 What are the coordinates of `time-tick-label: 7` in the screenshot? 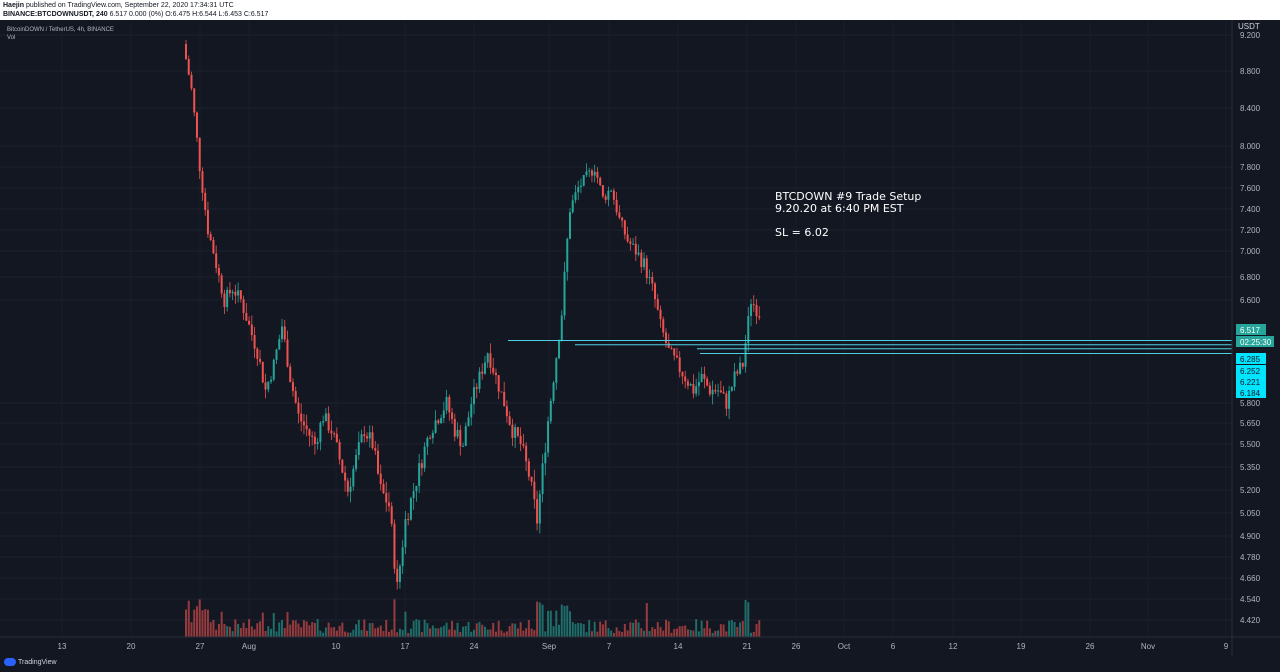 It's located at (609, 646).